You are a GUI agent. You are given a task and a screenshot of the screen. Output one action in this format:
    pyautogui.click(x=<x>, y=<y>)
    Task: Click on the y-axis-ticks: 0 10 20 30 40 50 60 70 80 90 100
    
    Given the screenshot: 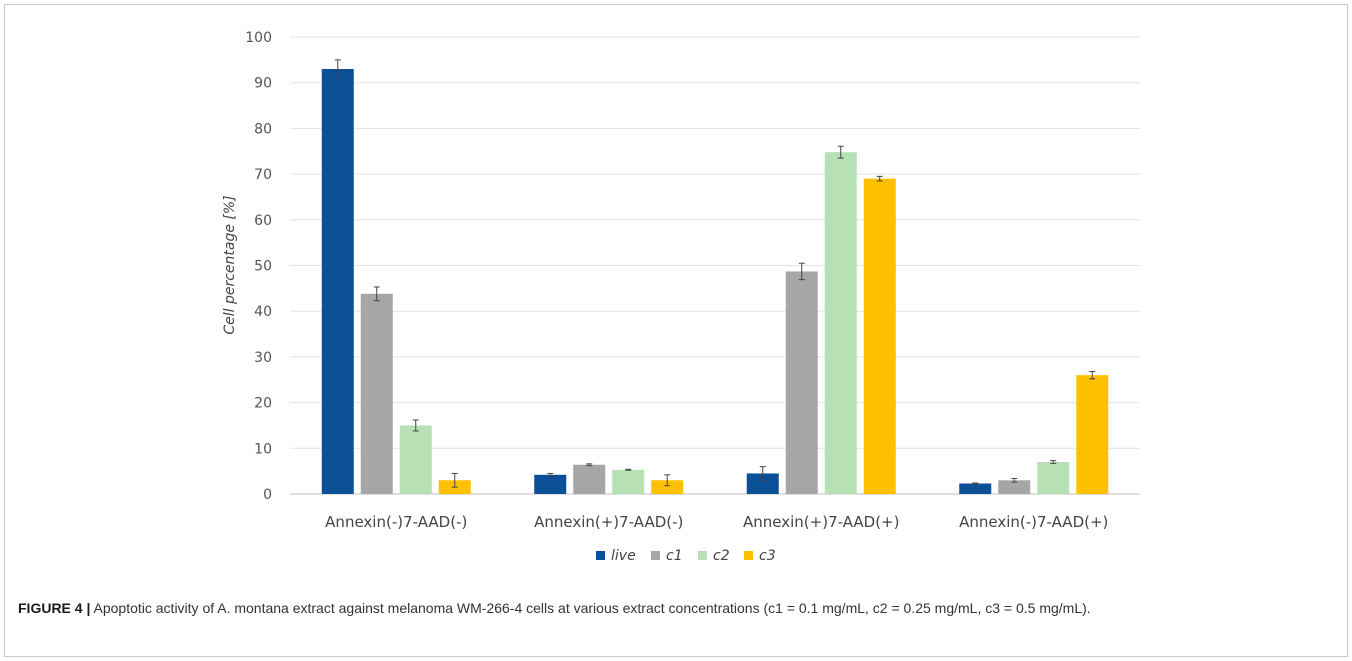 What is the action you would take?
    pyautogui.click(x=258, y=266)
    